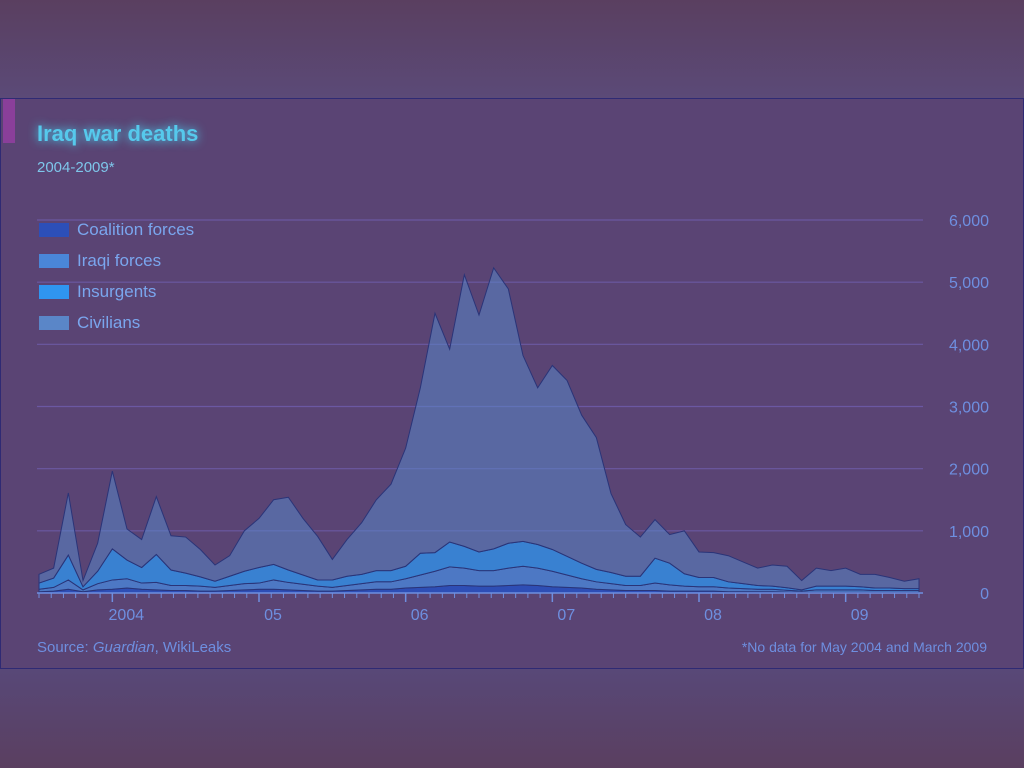 The image size is (1024, 768). What do you see at coordinates (65, 647) in the screenshot?
I see `source-prefix: Source:` at bounding box center [65, 647].